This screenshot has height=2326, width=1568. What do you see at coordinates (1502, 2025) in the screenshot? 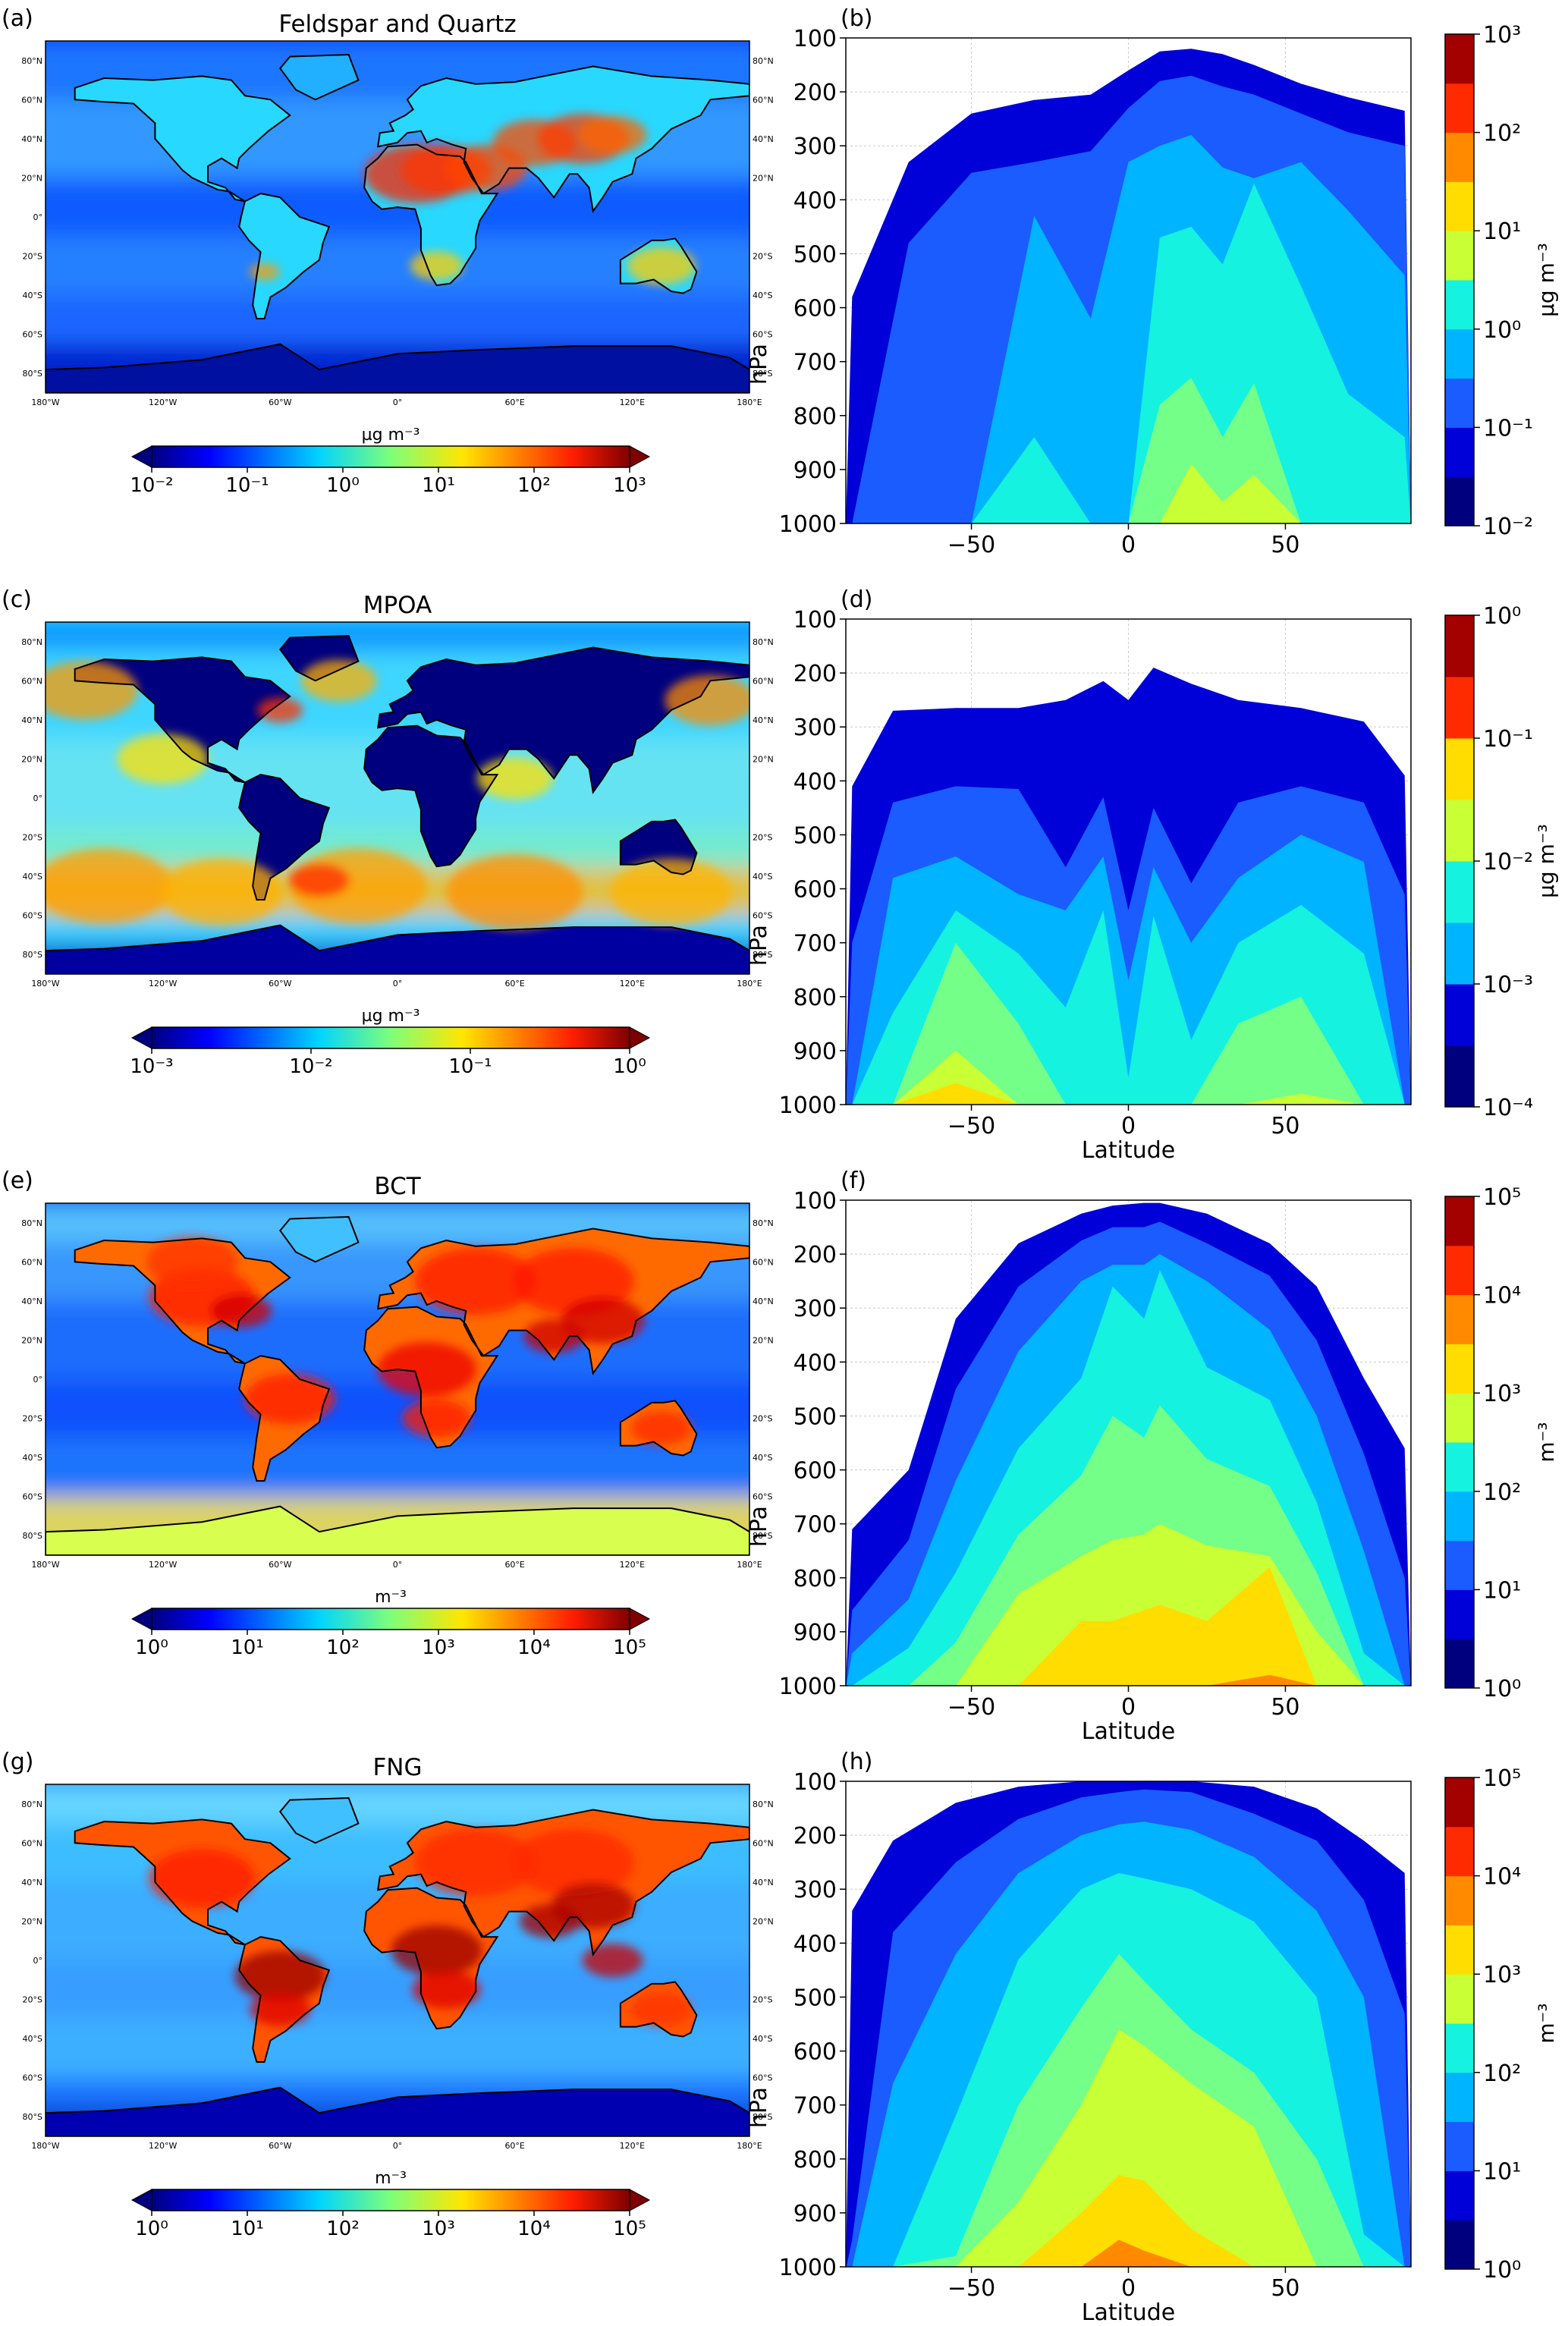
I see `profile-colorbar: 10⁰ 10¹ 10² 10³ 10⁴ 10⁵ m⁻³` at bounding box center [1502, 2025].